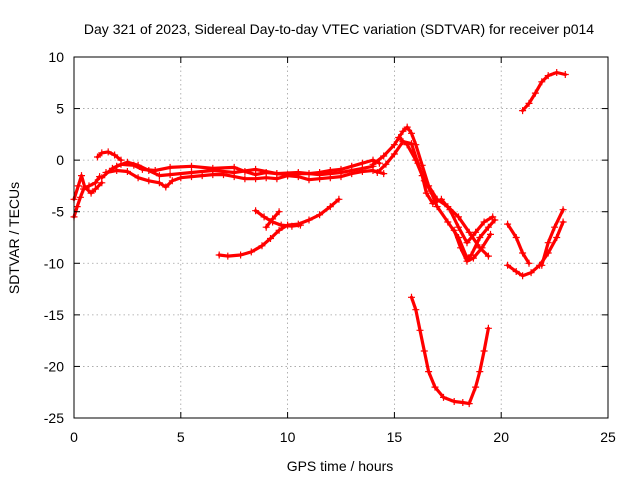 The width and height of the screenshot is (640, 485). Describe the element at coordinates (395, 437) in the screenshot. I see `x-tick-label: 15` at that location.